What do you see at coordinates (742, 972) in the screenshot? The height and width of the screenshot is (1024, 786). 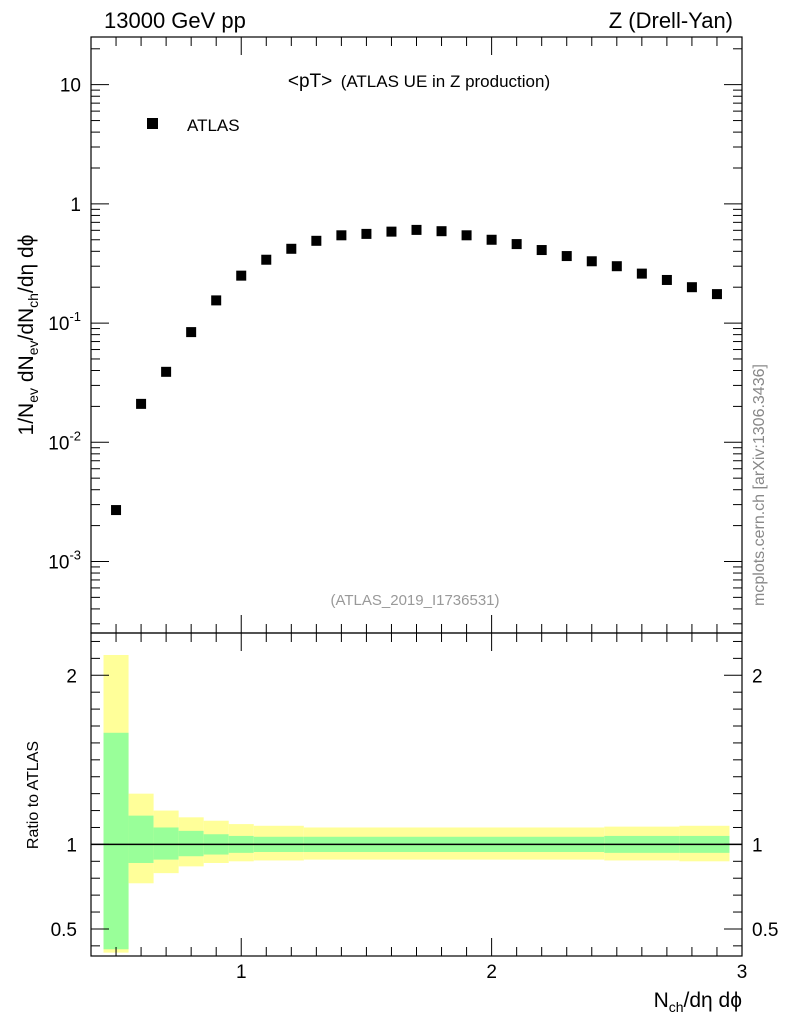 I see `x-tick-label: 3` at bounding box center [742, 972].